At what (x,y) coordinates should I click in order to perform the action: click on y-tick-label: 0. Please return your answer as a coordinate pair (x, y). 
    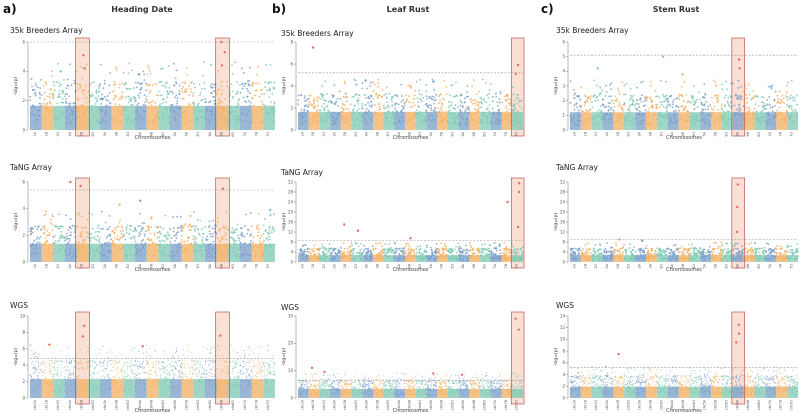
    Looking at the image, I should click on (291, 129).